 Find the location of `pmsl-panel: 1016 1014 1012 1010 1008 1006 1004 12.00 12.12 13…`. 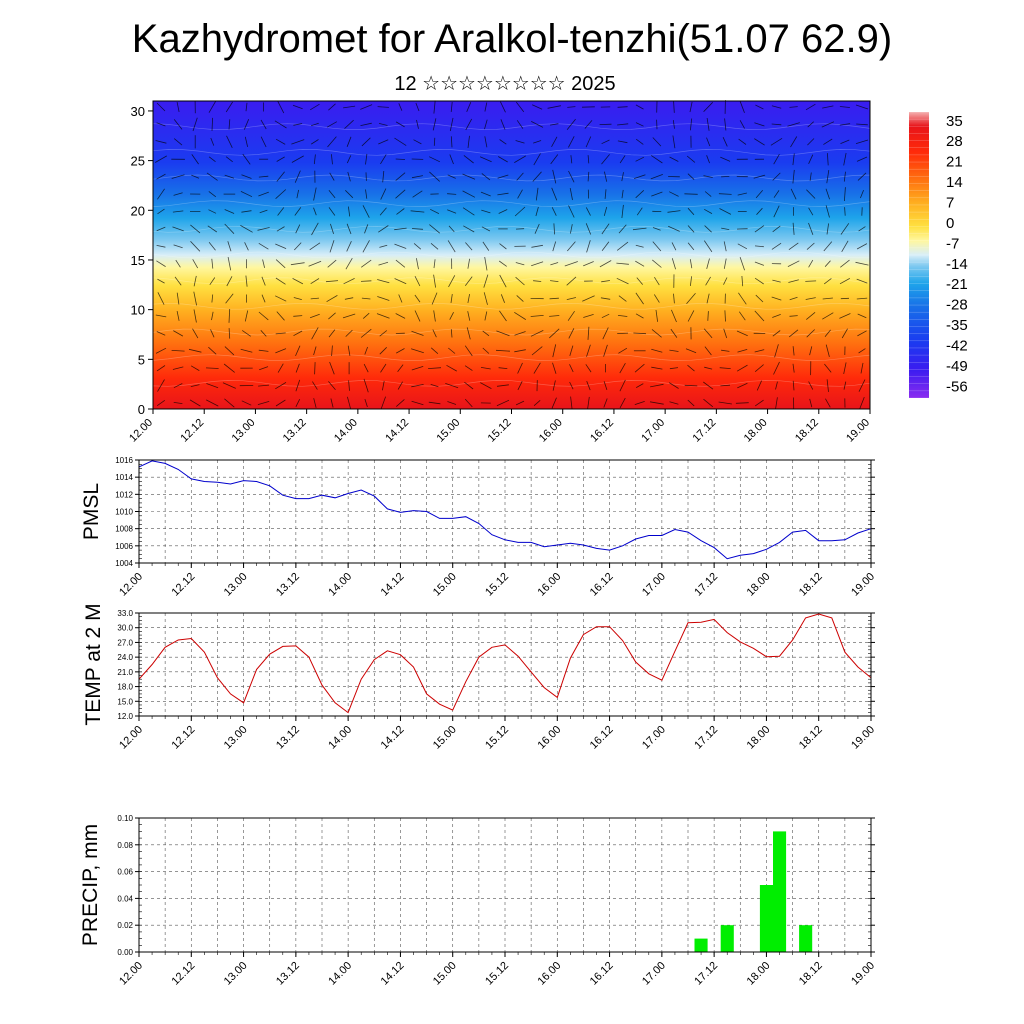

pmsl-panel: 1016 1014 1012 1010 1008 1006 1004 12.00 12.12 13… is located at coordinates (478, 527).